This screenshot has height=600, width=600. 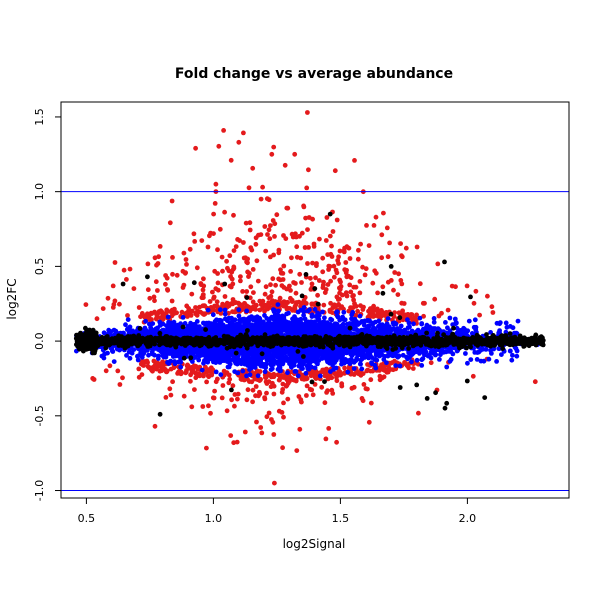 I want to click on y-axis-label: log2FC, so click(x=12, y=298).